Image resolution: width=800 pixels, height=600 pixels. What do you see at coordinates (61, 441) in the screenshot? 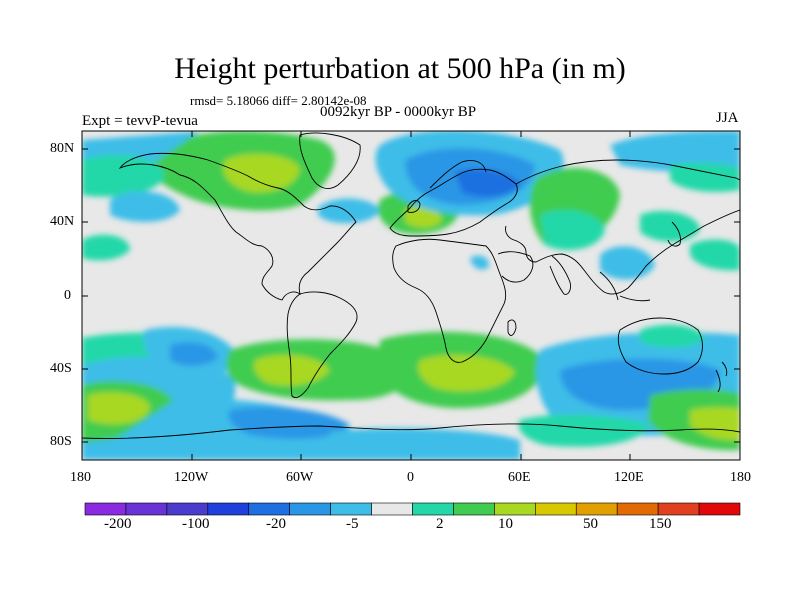
I see `lat-label-80s: 80S` at bounding box center [61, 441].